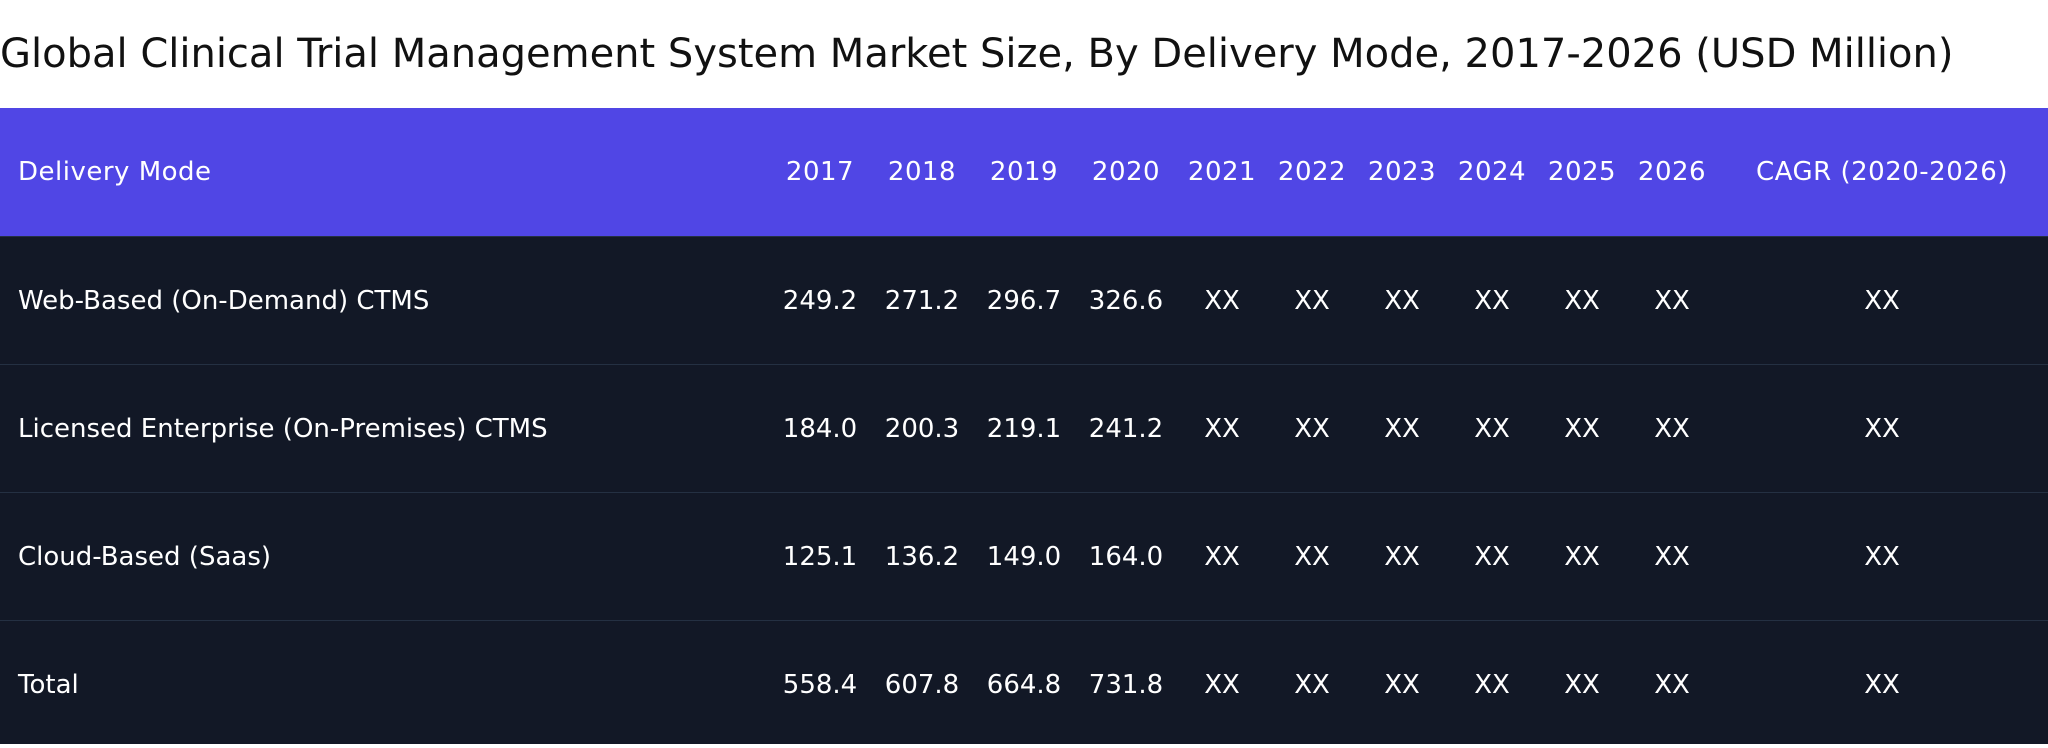 This screenshot has width=2048, height=748. I want to click on table-cell: 149.0, so click(1024, 556).